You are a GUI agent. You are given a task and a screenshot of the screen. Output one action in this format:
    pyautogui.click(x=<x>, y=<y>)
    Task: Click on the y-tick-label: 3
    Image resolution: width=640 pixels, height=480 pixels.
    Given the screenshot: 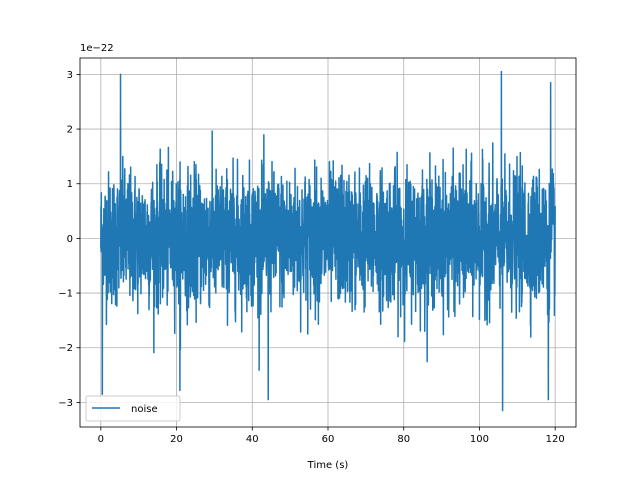 What is the action you would take?
    pyautogui.click(x=70, y=75)
    